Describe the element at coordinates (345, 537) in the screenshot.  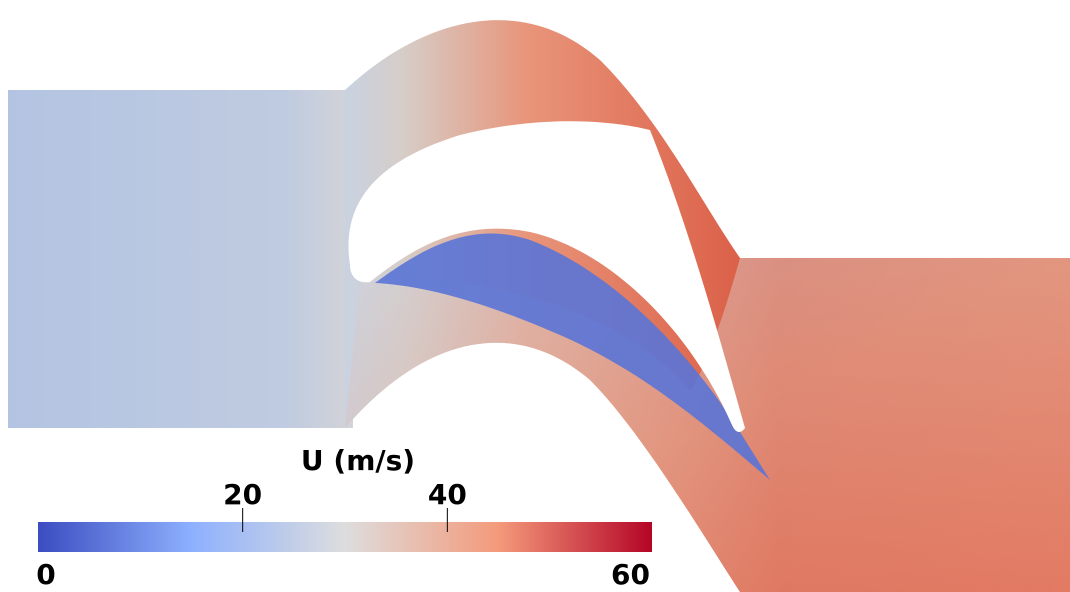
I see `colorbar-fill` at that location.